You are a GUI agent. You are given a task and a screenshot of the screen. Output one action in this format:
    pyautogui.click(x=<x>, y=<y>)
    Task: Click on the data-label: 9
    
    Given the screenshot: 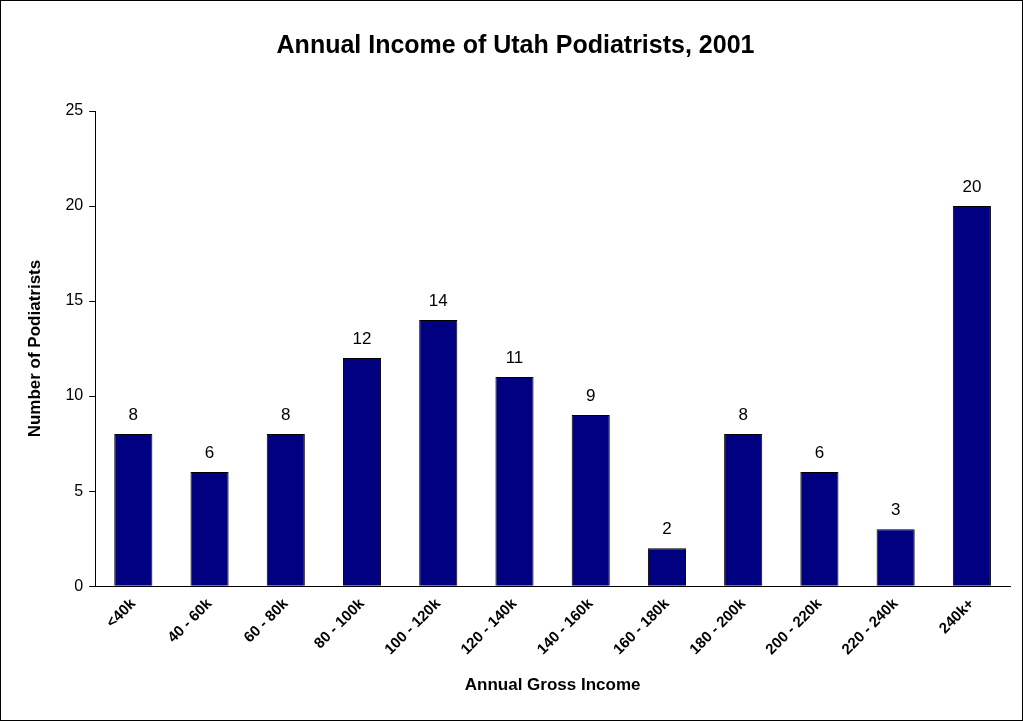 What is the action you would take?
    pyautogui.click(x=590, y=396)
    